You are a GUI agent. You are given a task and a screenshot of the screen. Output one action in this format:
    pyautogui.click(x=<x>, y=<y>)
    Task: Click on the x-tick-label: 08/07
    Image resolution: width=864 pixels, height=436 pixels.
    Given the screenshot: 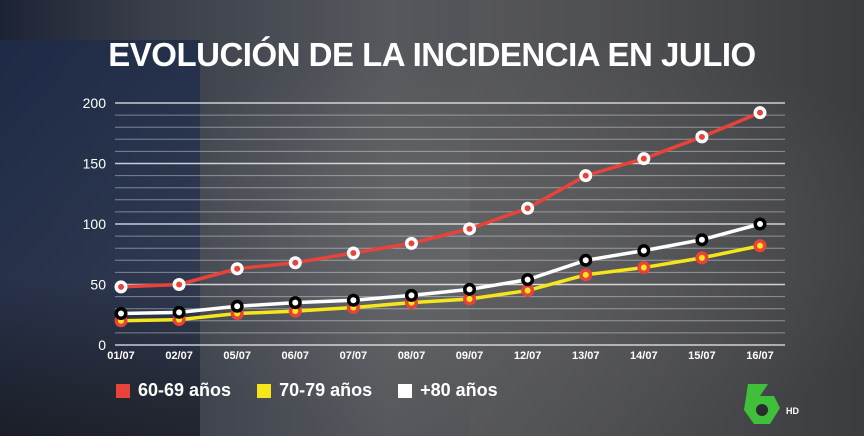 What is the action you would take?
    pyautogui.click(x=412, y=356)
    